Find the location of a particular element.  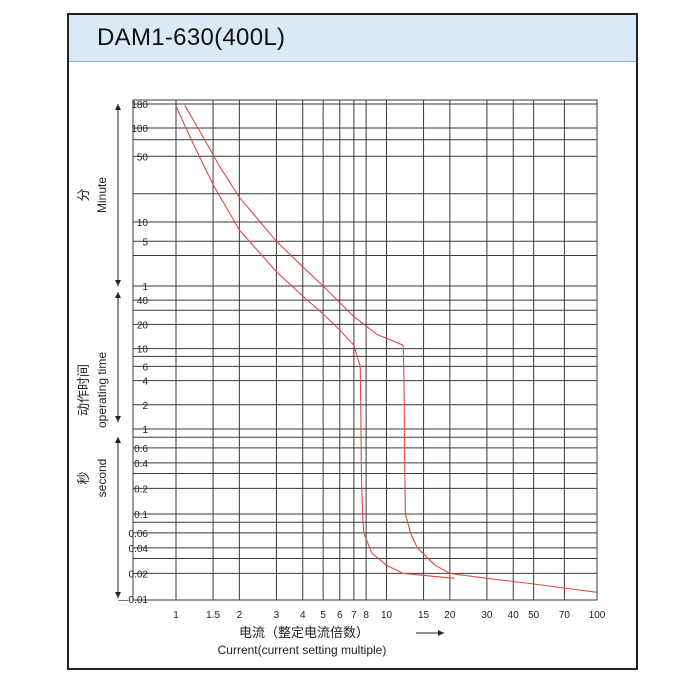

x-tick-label: 20 is located at coordinates (450, 615).